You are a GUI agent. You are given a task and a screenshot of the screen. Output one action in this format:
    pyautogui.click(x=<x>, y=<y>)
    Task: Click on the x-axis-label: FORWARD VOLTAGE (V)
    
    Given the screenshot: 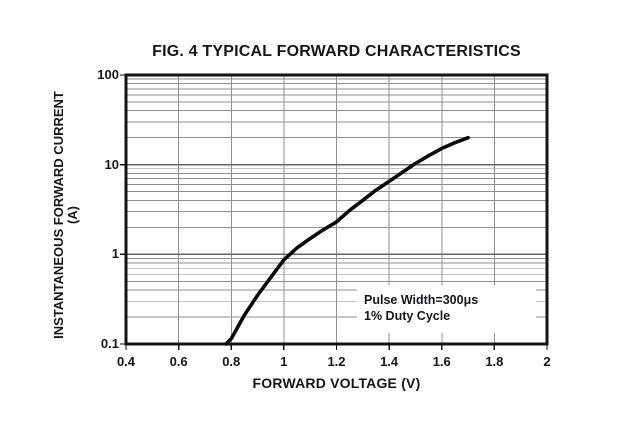 What is the action you would take?
    pyautogui.click(x=336, y=383)
    